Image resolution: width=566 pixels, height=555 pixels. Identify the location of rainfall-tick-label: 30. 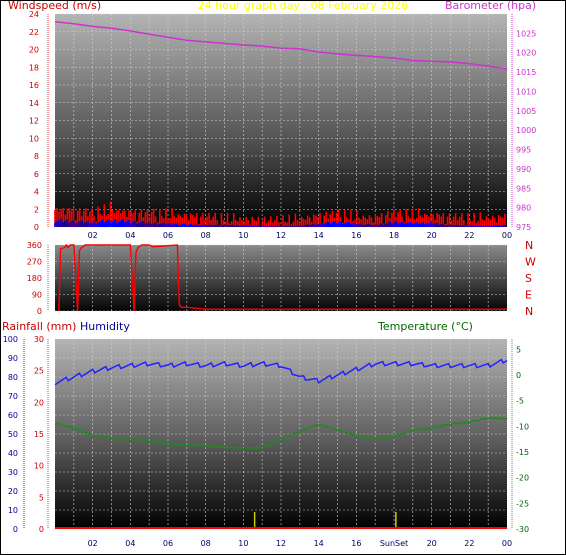
(39, 339).